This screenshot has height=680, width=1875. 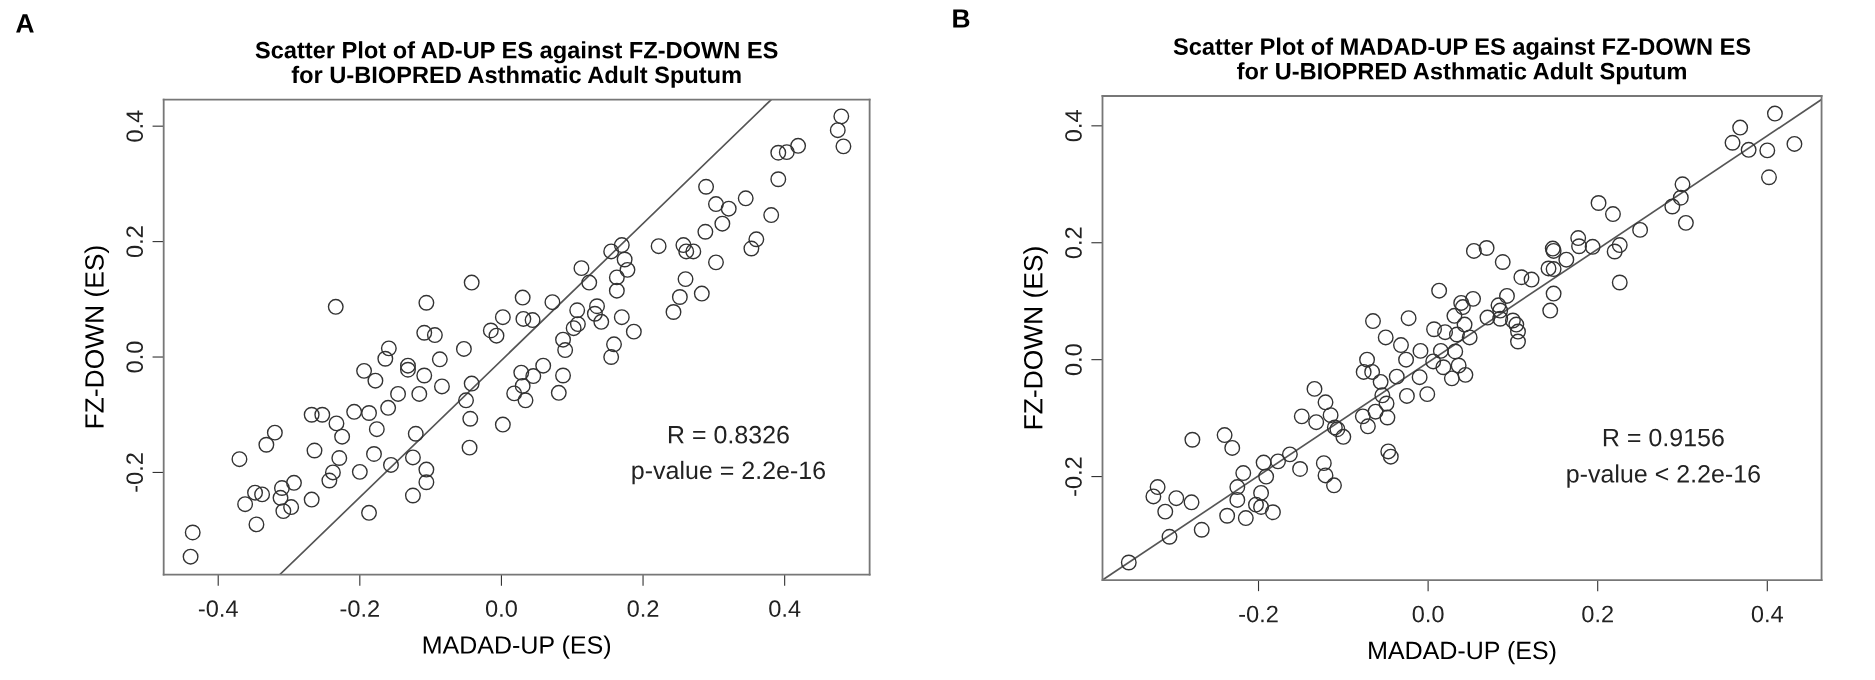 What do you see at coordinates (728, 434) in the screenshot?
I see `annotation: R = 0.8326` at bounding box center [728, 434].